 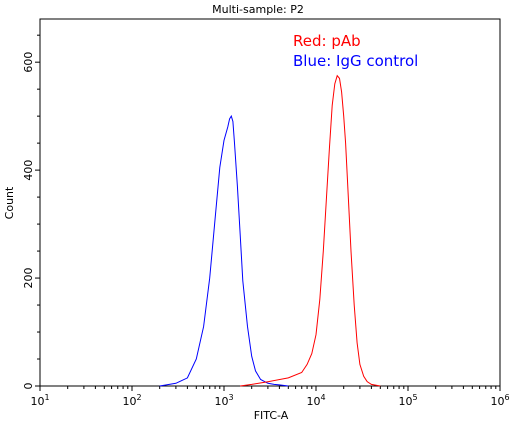 I want to click on y-tick-label: 400, so click(x=28, y=170).